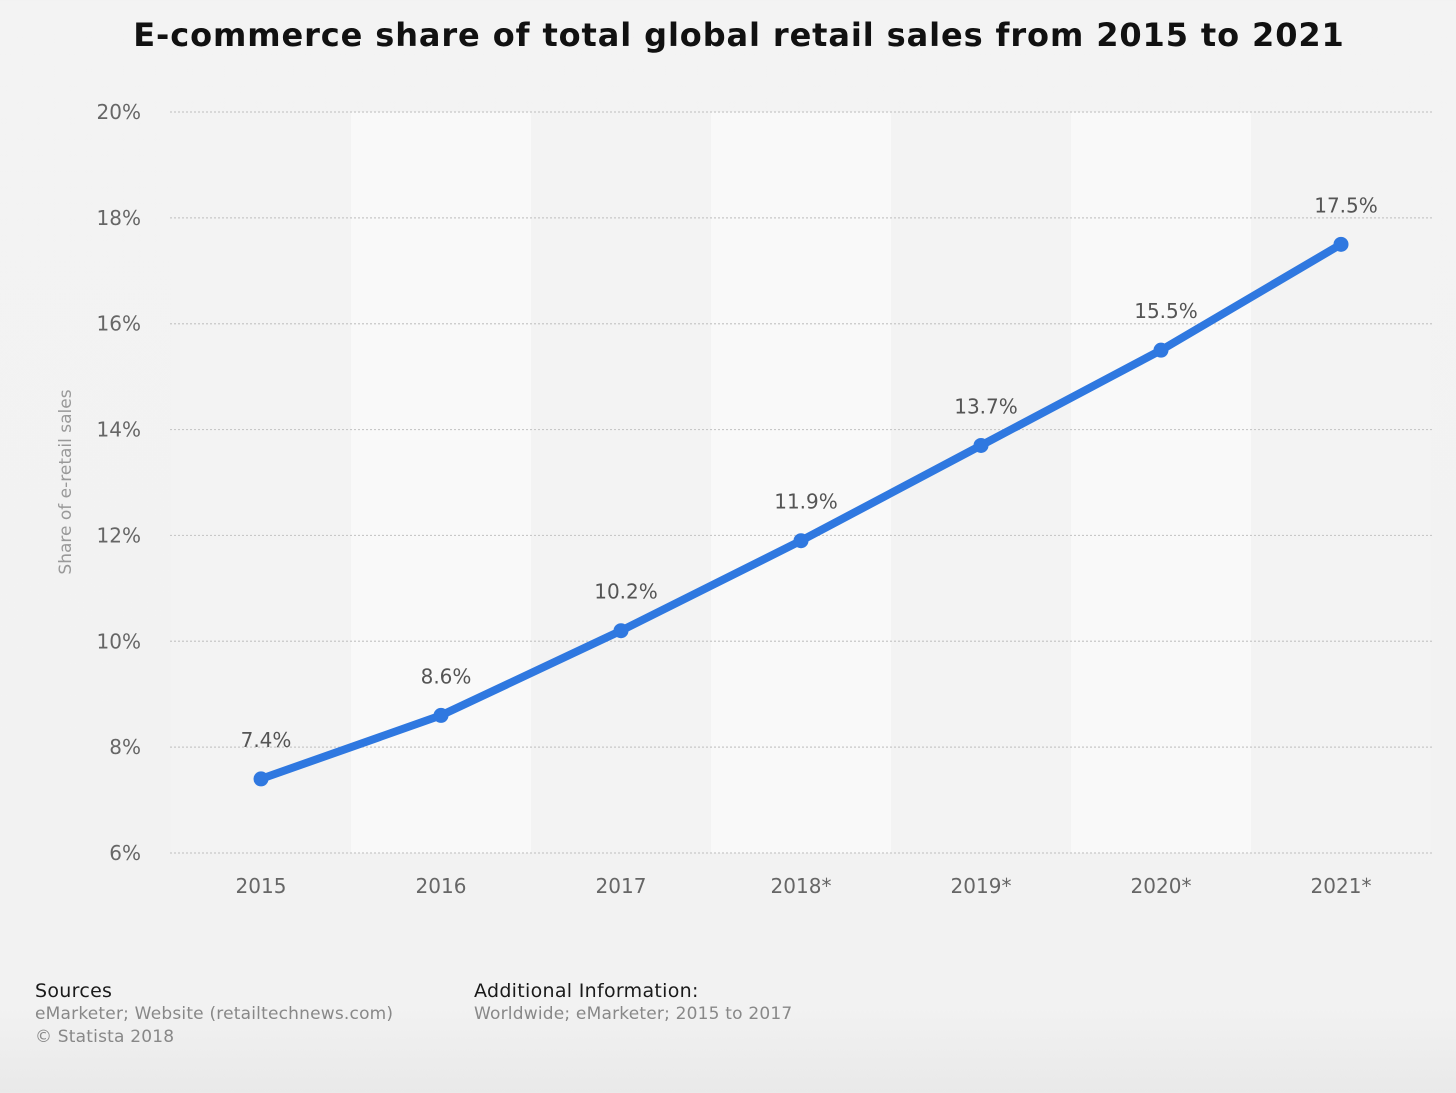  Describe the element at coordinates (621, 886) in the screenshot. I see `x-tick-label: 2017` at that location.